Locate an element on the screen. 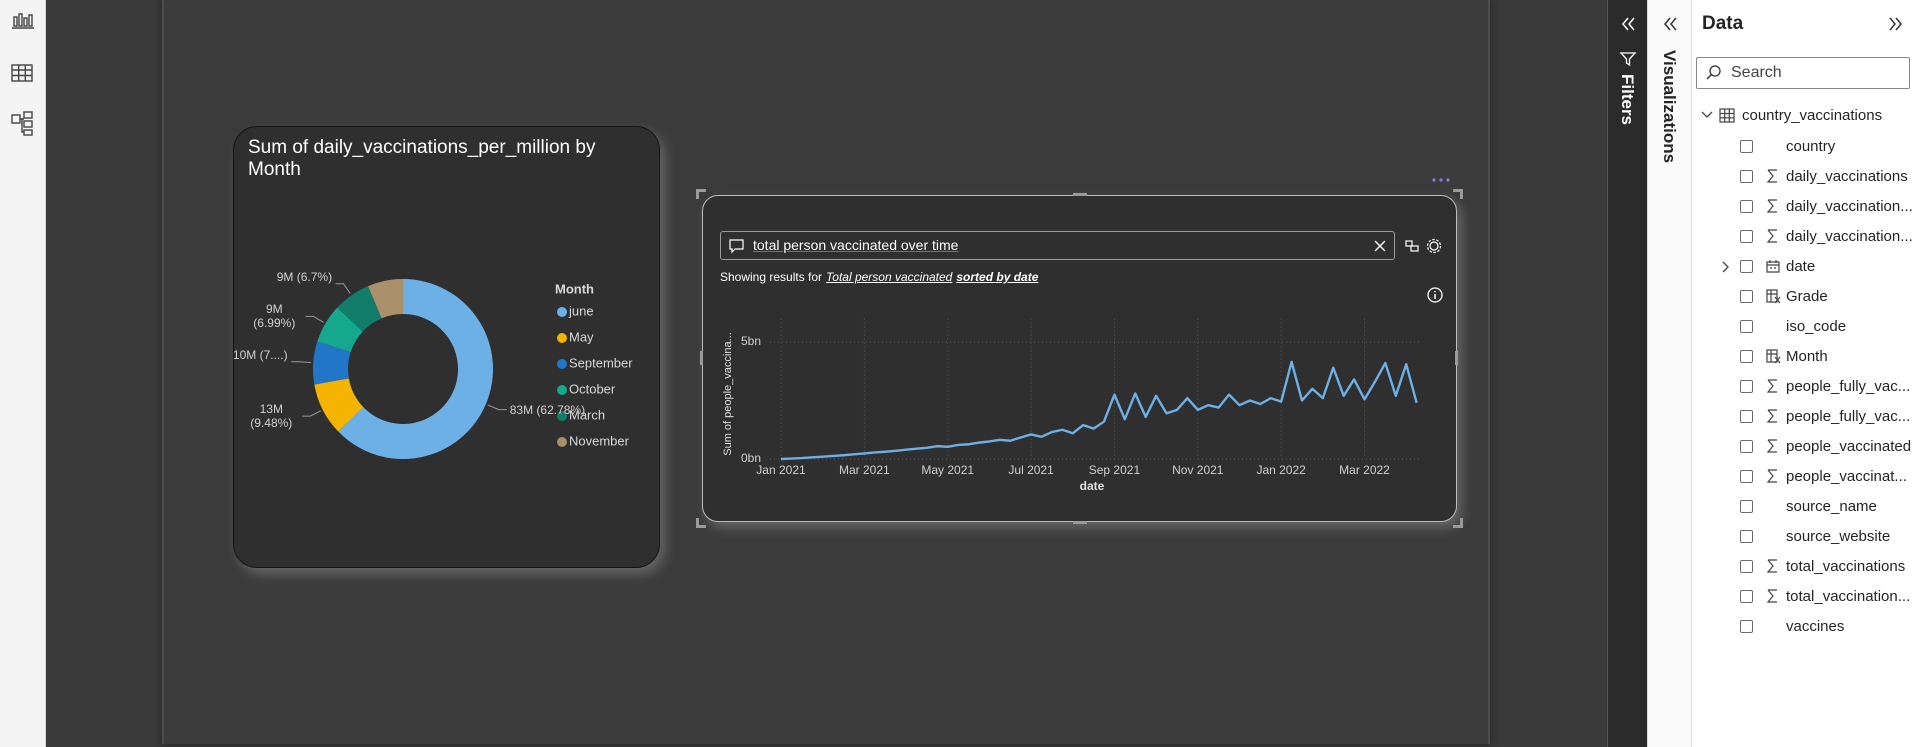 The image size is (1914, 747). chevron is located at coordinates (1725, 266).